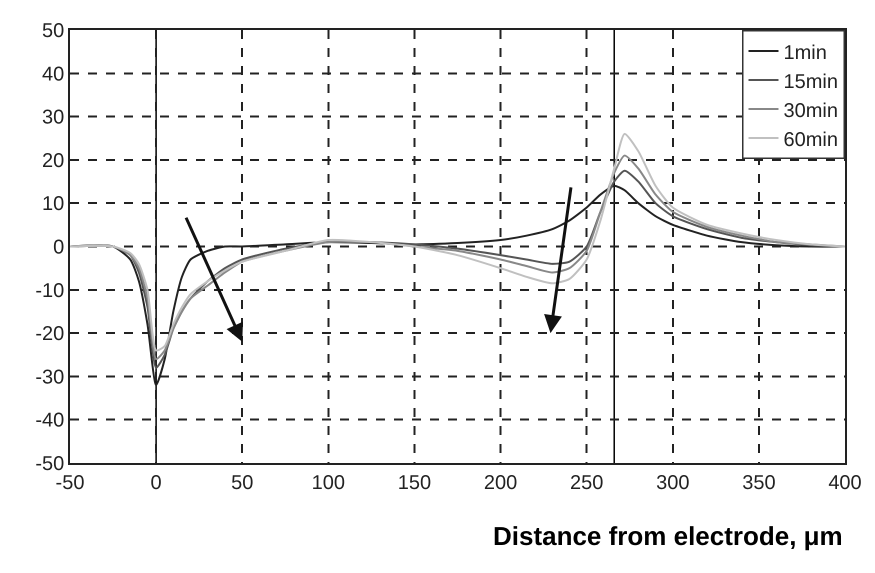 The width and height of the screenshot is (875, 573). I want to click on y-tick-label: -40, so click(49, 421).